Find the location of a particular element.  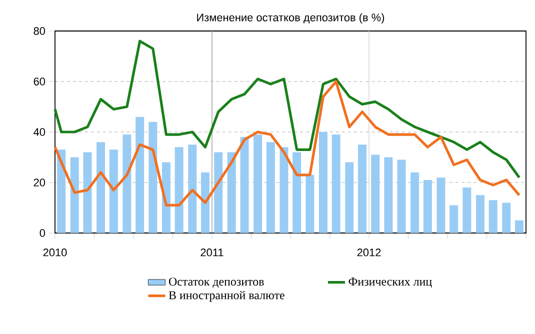

x-tick-label: 2010 is located at coordinates (55, 252).